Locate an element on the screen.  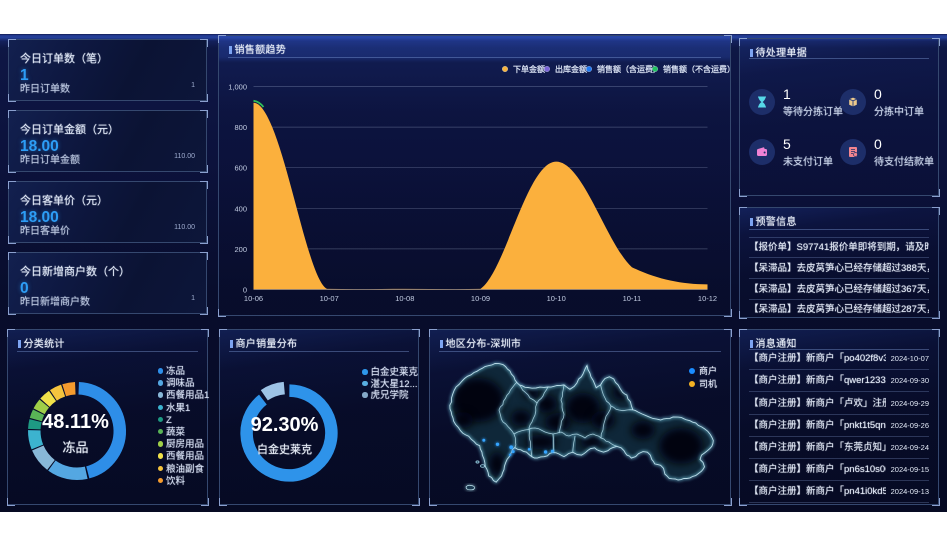
svg-text: 1,000 is located at coordinates (237, 87).